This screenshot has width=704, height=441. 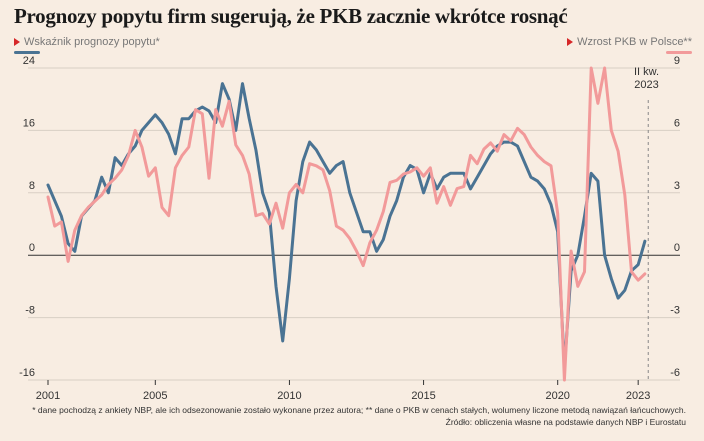 What do you see at coordinates (557, 396) in the screenshot?
I see `x-tick-label: 2020` at bounding box center [557, 396].